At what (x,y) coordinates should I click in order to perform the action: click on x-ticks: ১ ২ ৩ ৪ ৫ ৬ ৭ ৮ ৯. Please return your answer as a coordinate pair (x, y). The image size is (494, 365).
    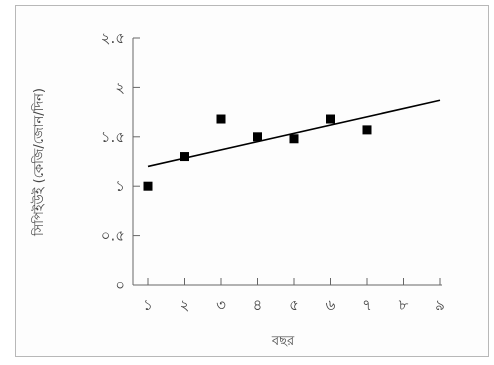
    Looking at the image, I should click on (294, 296).